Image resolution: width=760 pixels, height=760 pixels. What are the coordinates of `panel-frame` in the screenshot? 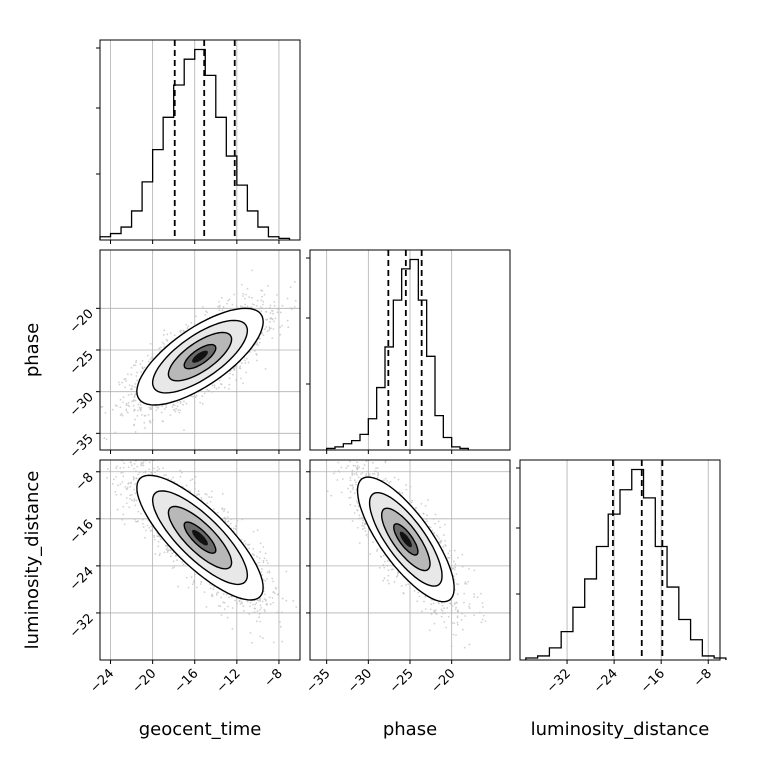 It's located at (620, 560).